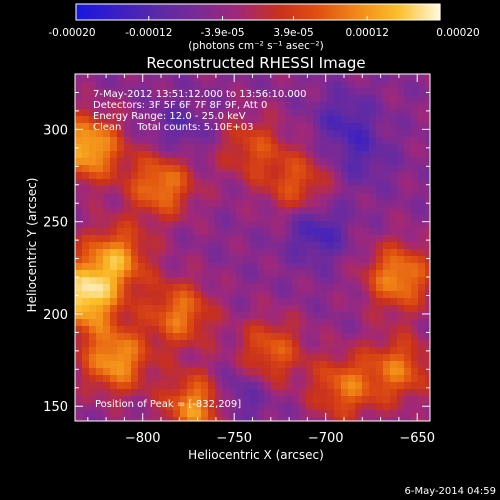 Image resolution: width=500 pixels, height=500 pixels. Describe the element at coordinates (222, 33) in the screenshot. I see `colorbar-tick-label: -3.9e-05` at that location.